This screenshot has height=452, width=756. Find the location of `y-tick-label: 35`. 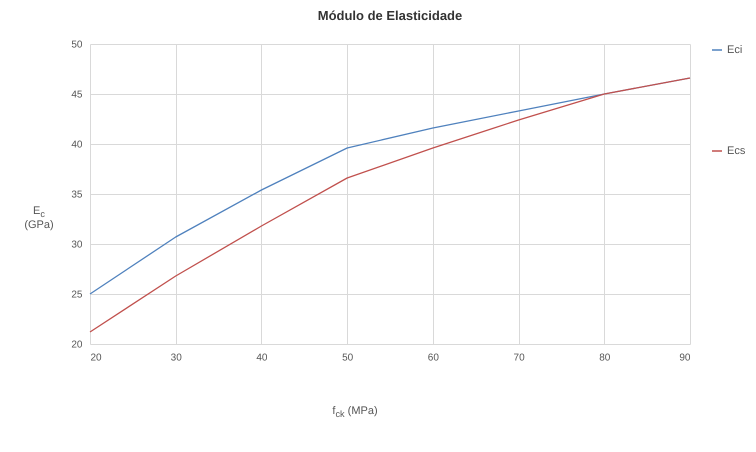

y-tick-label: 35 is located at coordinates (77, 195).